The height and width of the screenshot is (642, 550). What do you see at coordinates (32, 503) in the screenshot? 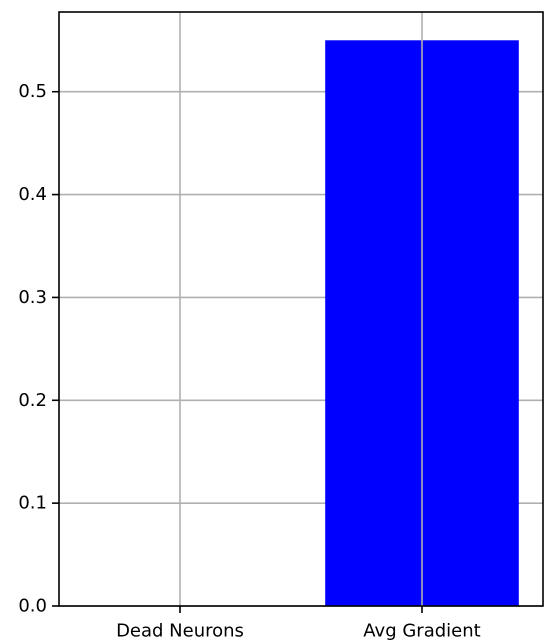
I see `y-tick-label: 0.1` at bounding box center [32, 503].